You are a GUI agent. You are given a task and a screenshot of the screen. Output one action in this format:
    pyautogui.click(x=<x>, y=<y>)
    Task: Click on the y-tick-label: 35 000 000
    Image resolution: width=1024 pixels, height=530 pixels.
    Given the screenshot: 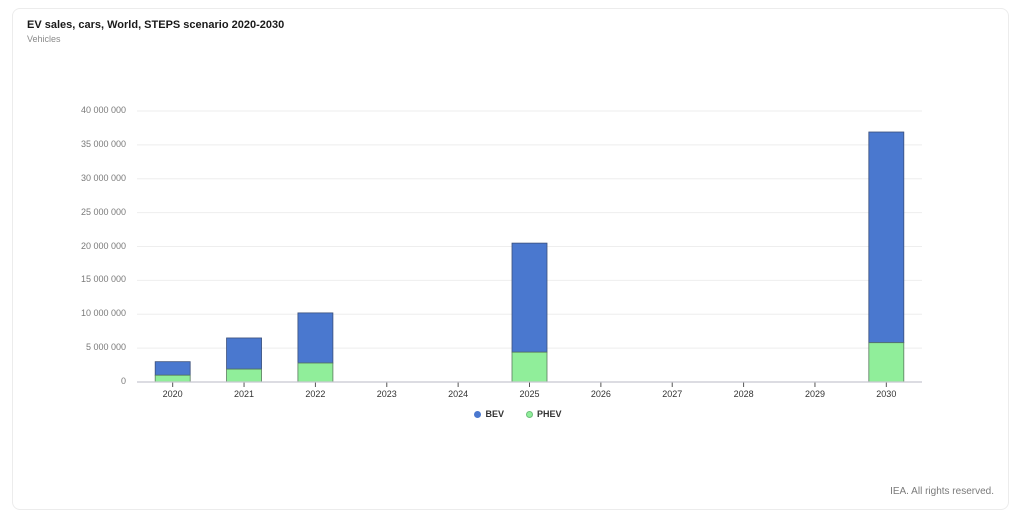 What is the action you would take?
    pyautogui.click(x=103, y=143)
    